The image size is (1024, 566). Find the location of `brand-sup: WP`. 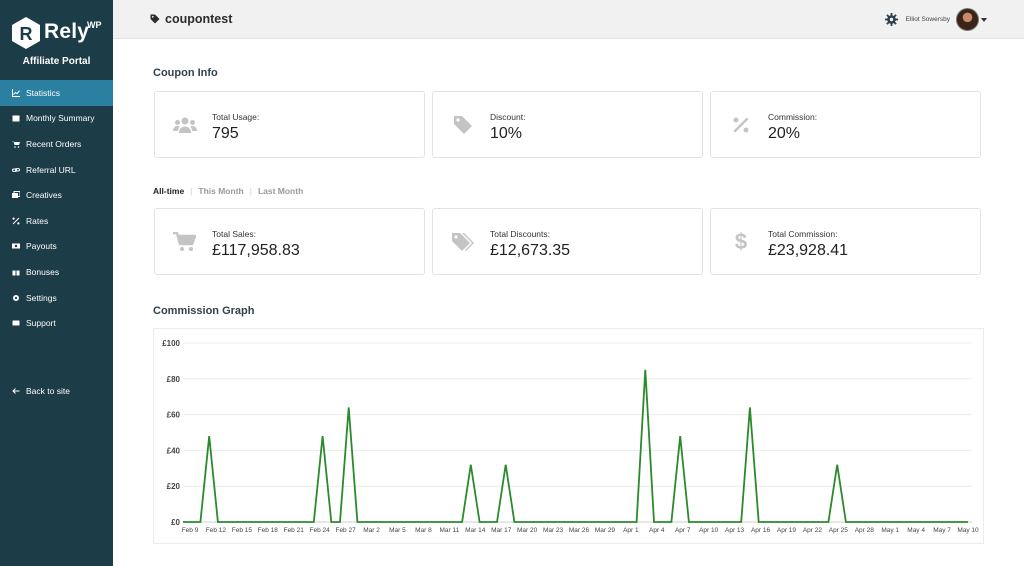

brand-sup: WP is located at coordinates (94, 25).